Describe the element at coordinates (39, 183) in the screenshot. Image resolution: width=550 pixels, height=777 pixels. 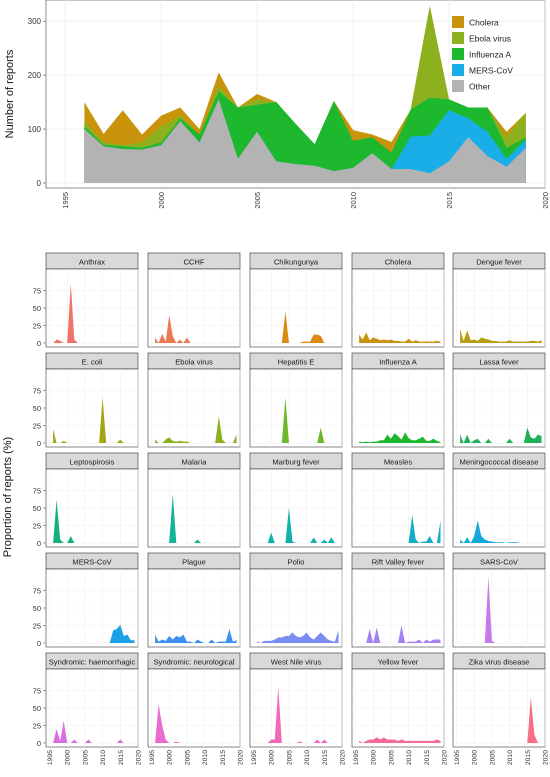
I see `top-ytick-label: 0` at that location.